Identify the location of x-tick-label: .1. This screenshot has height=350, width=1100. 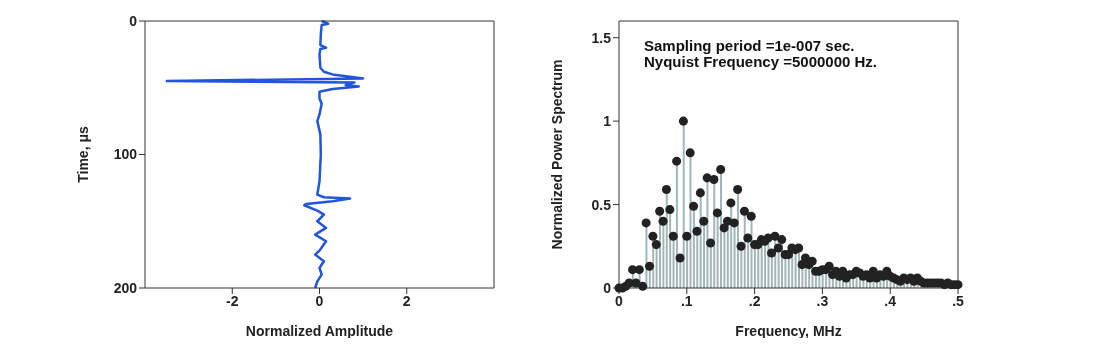
(686, 300).